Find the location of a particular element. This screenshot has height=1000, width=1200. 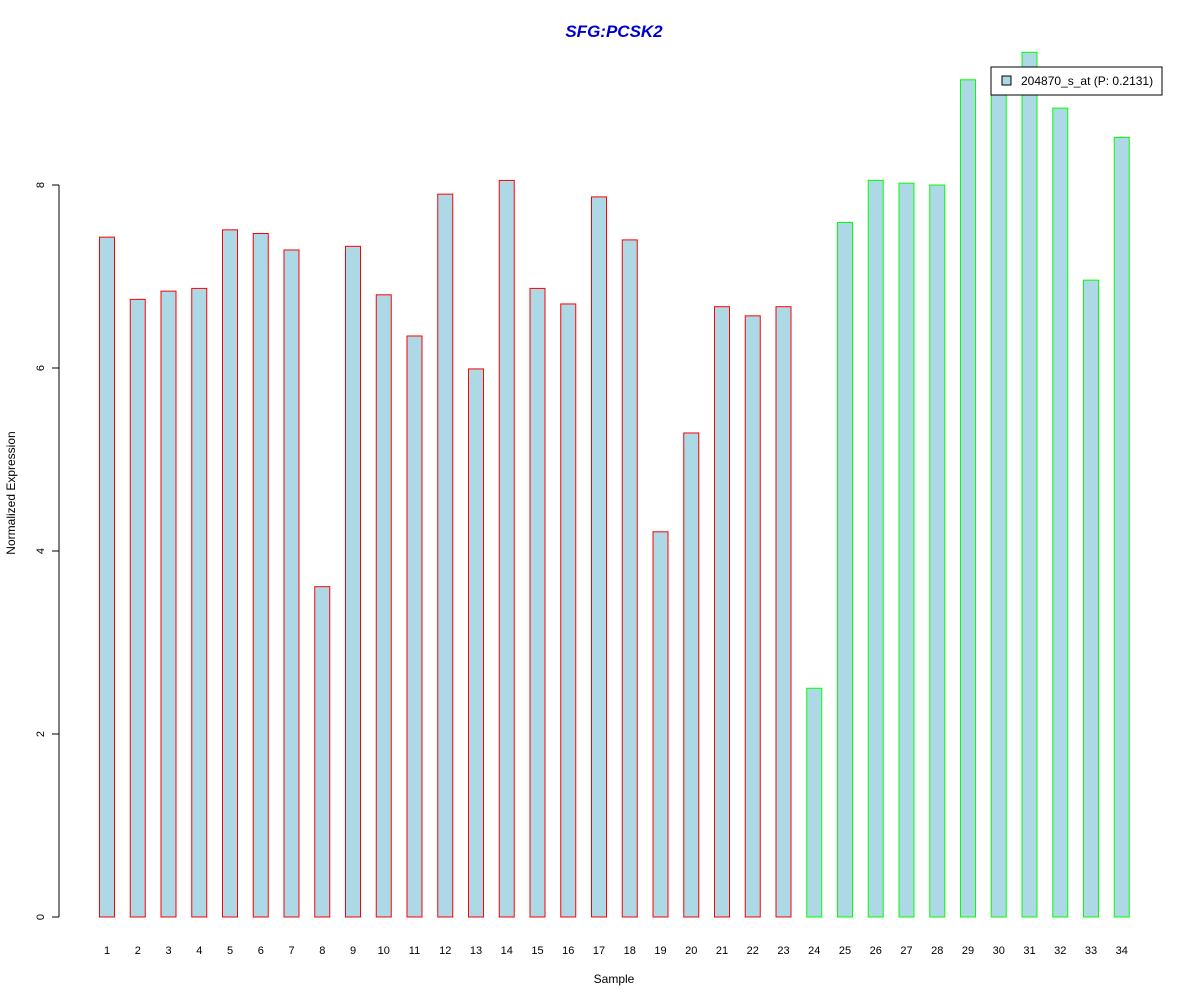

x-tick-label: 28 is located at coordinates (937, 951).